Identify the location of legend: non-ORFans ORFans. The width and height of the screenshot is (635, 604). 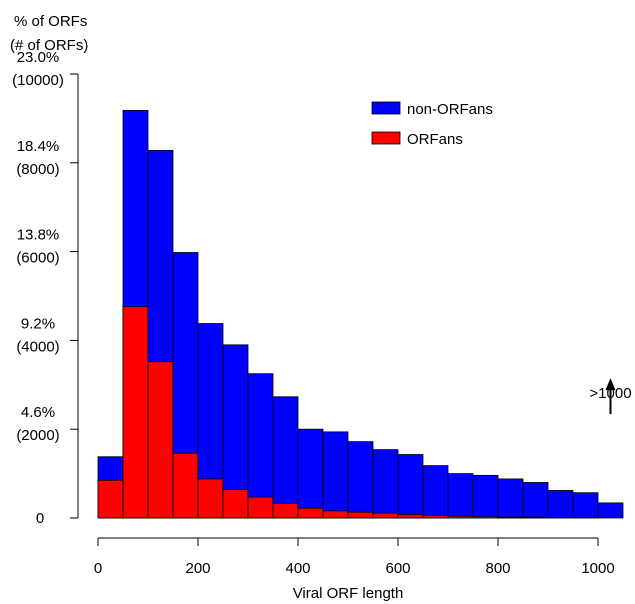
(432, 124).